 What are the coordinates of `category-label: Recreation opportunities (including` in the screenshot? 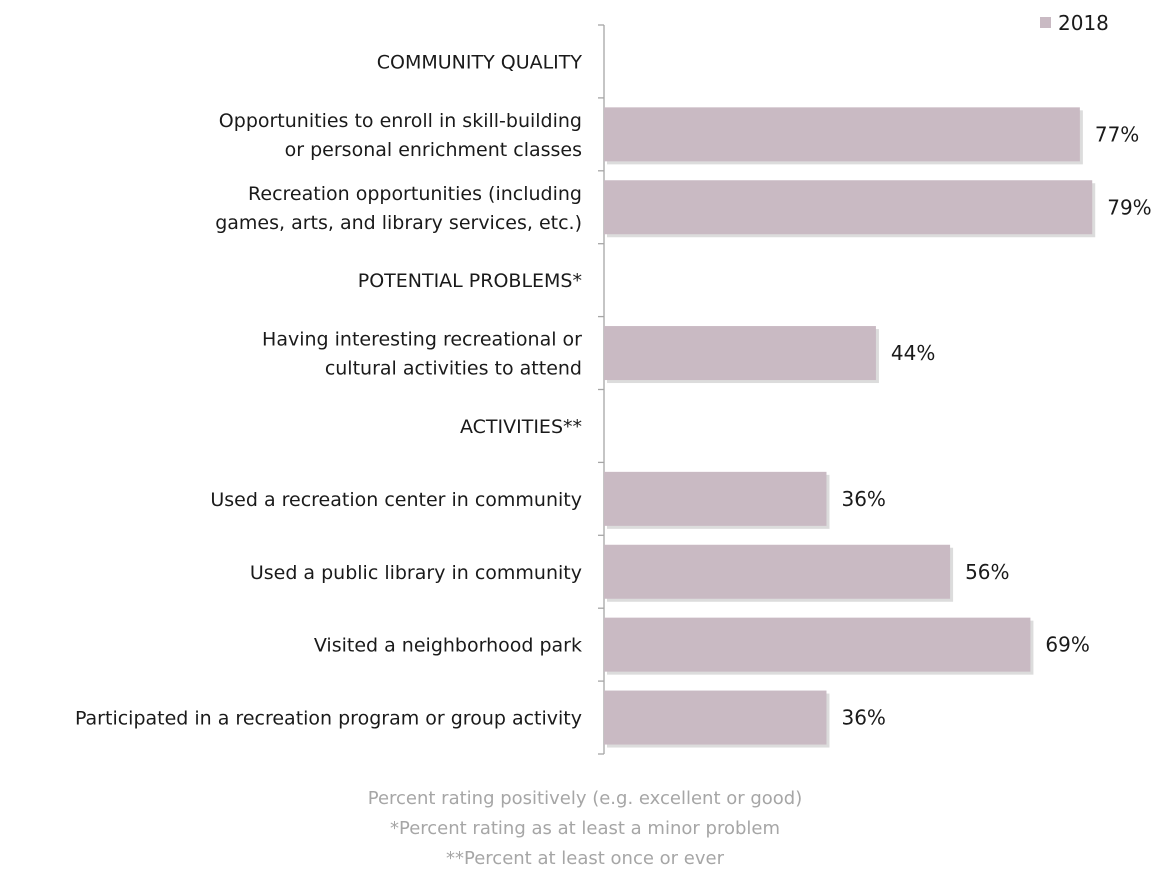 It's located at (415, 194).